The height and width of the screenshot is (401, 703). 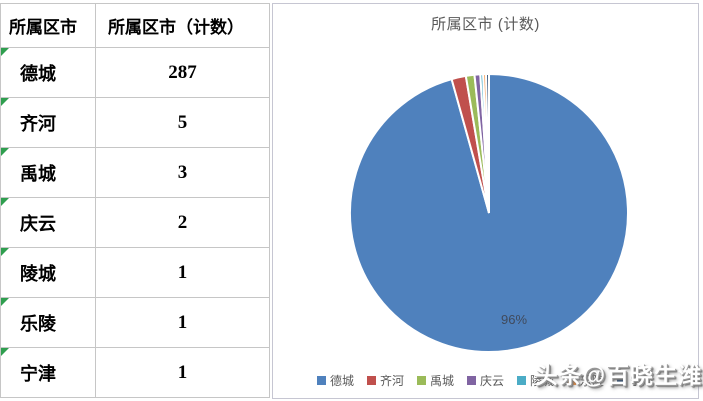 I want to click on legend-item-宁津: 宁津, so click(x=635, y=380).